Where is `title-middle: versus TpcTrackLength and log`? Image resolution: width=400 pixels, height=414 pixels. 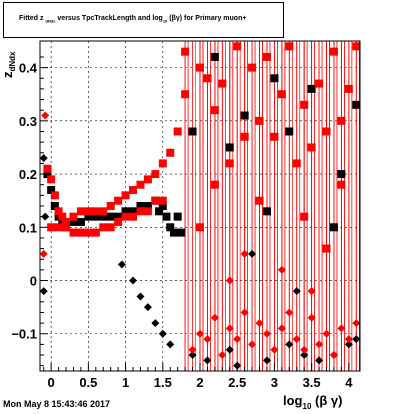
title-middle: versus TpcTrackLength and log is located at coordinates (110, 18).